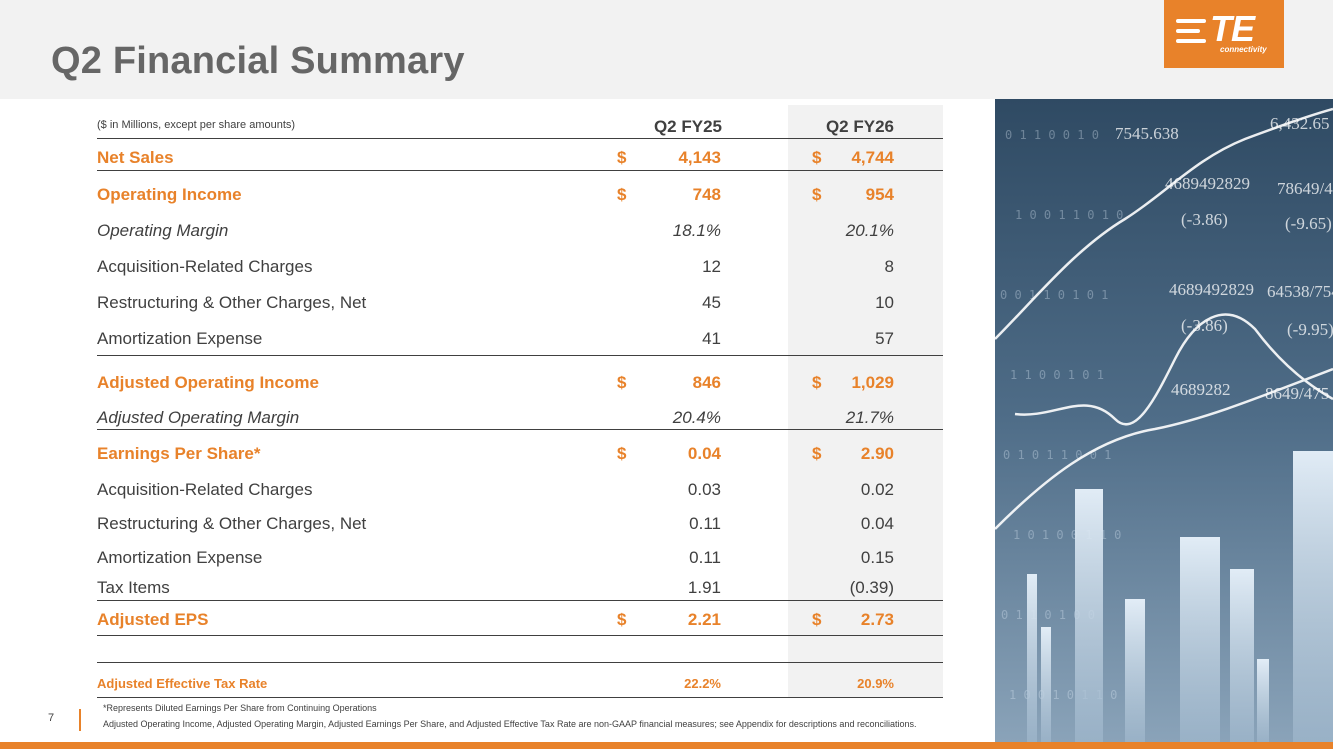  What do you see at coordinates (471, 590) in the screenshot?
I see `table-row: Tax Items 1.91 (0.39)` at bounding box center [471, 590].